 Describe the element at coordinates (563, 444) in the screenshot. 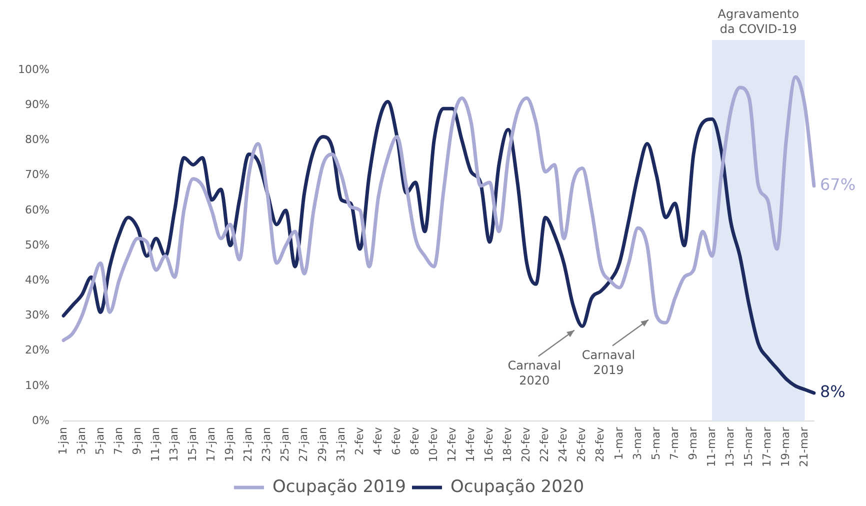

I see `x-tick-label: 24-fev` at that location.